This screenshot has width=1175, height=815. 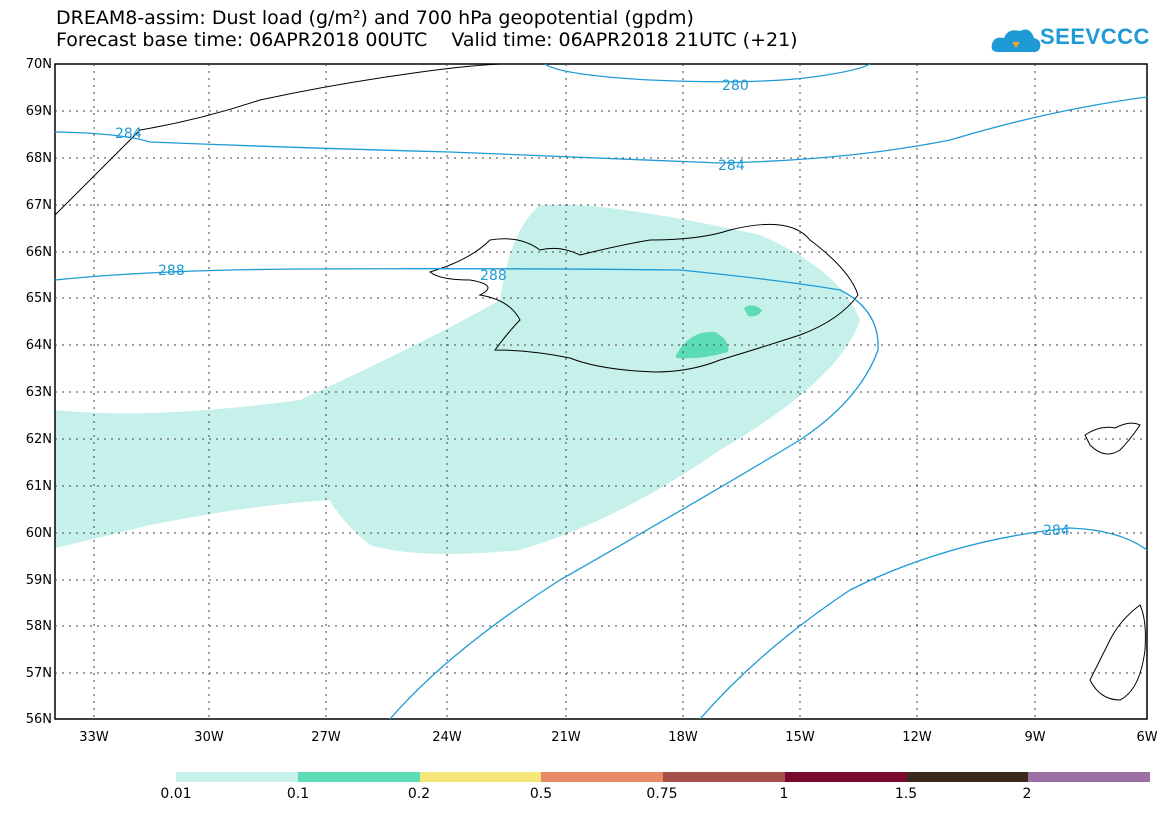 What do you see at coordinates (38, 158) in the screenshot?
I see `lat-label: 68N` at bounding box center [38, 158].